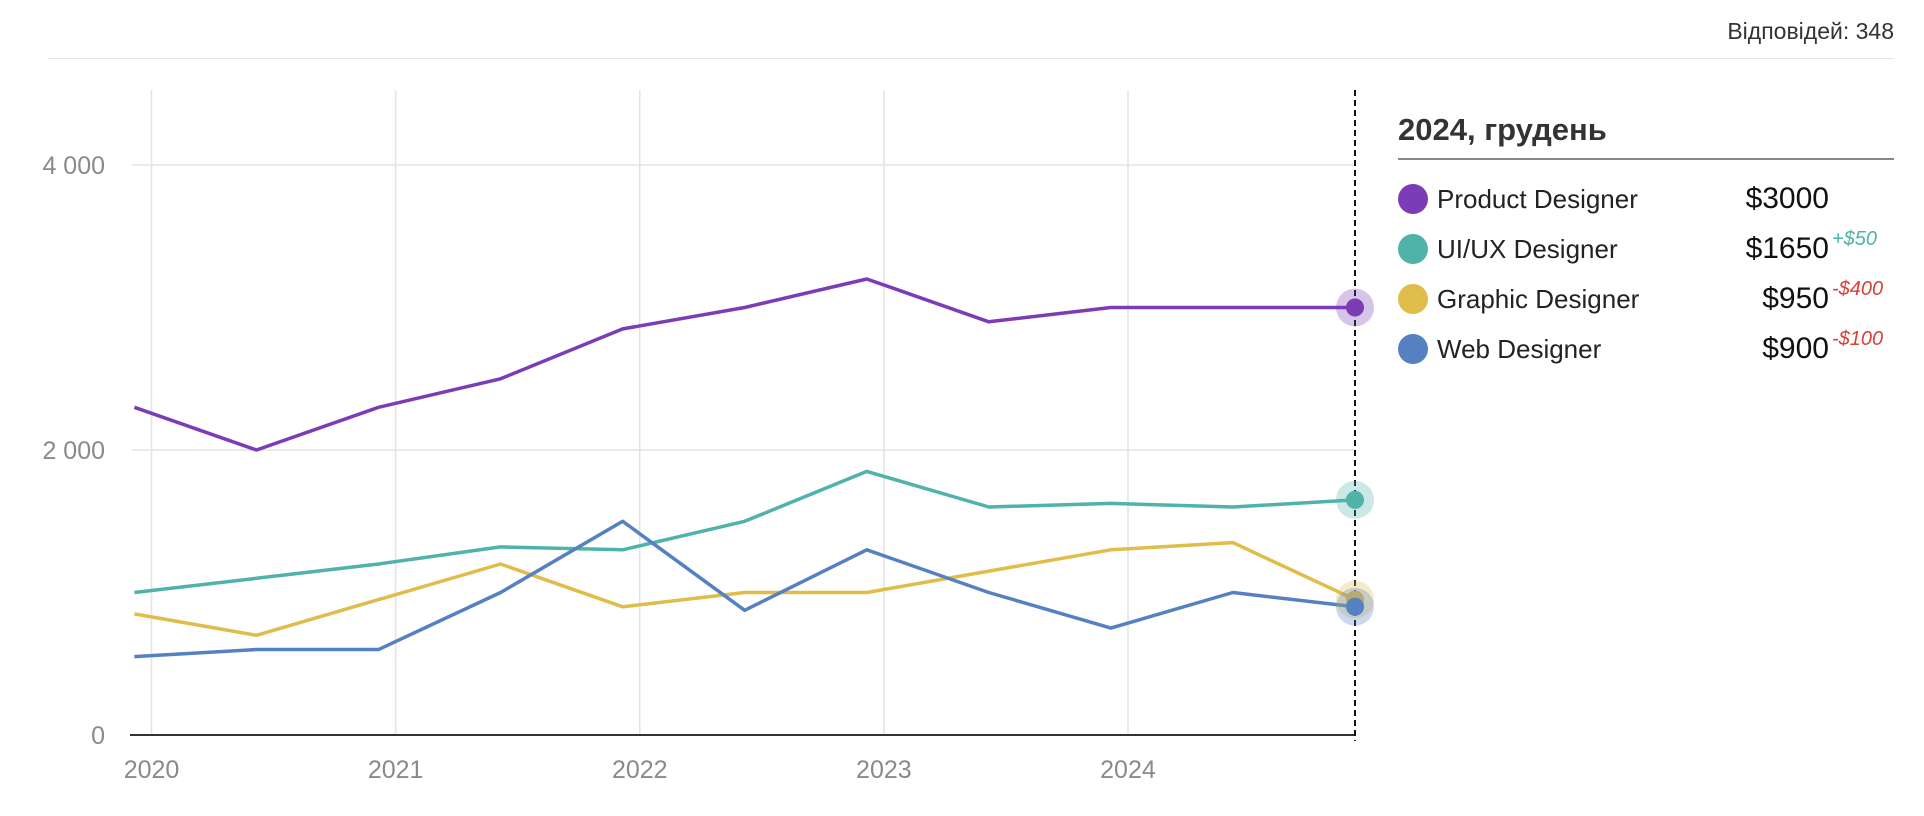 The height and width of the screenshot is (816, 1924). What do you see at coordinates (1795, 298) in the screenshot?
I see `legend-value: $950` at bounding box center [1795, 298].